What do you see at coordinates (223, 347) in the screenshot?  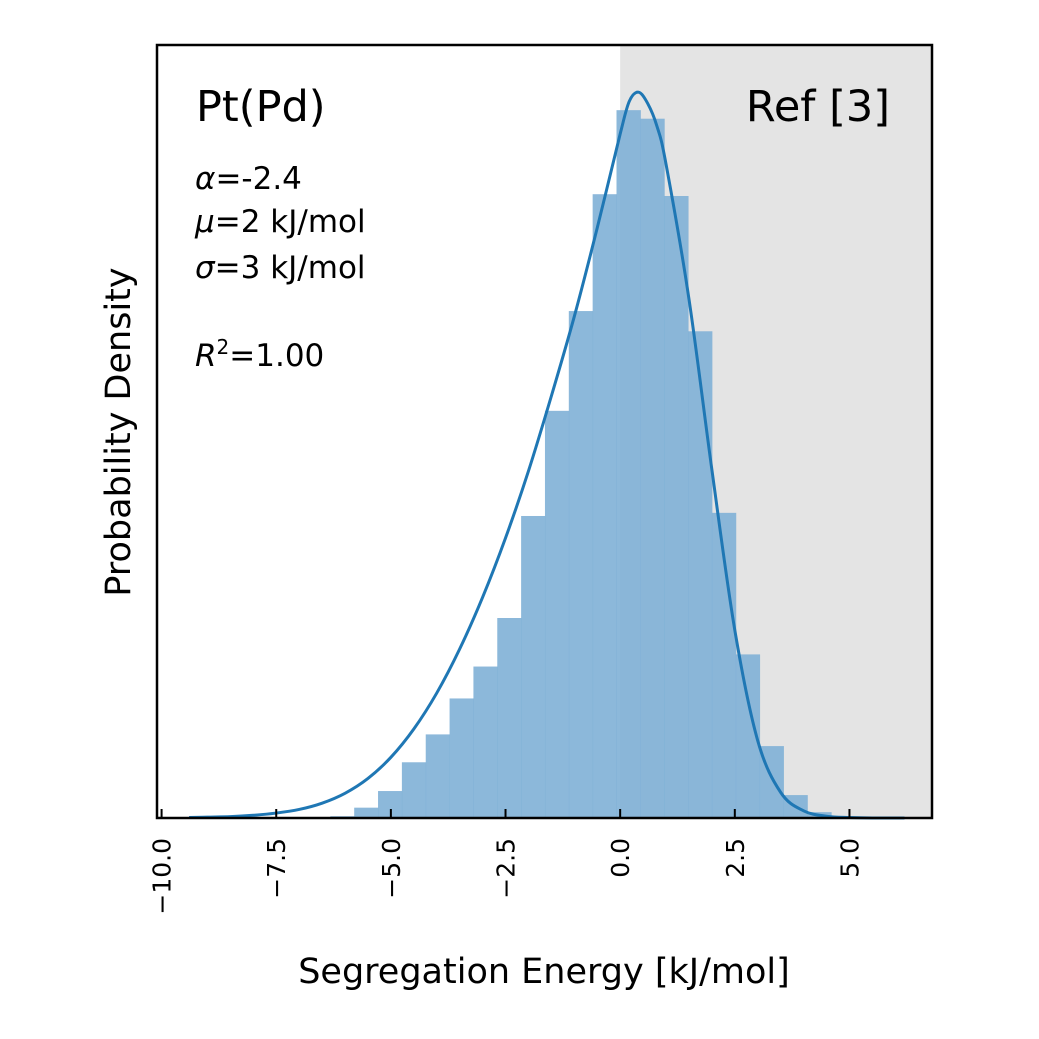 I see `r-superscript: 2` at bounding box center [223, 347].